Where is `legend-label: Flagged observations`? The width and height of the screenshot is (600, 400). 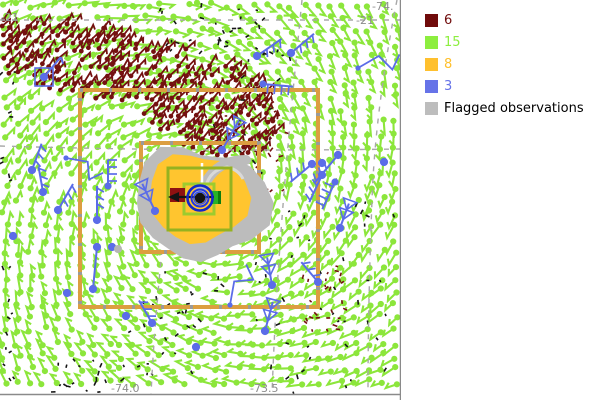
legend-label: Flagged observations is located at coordinates (514, 108).